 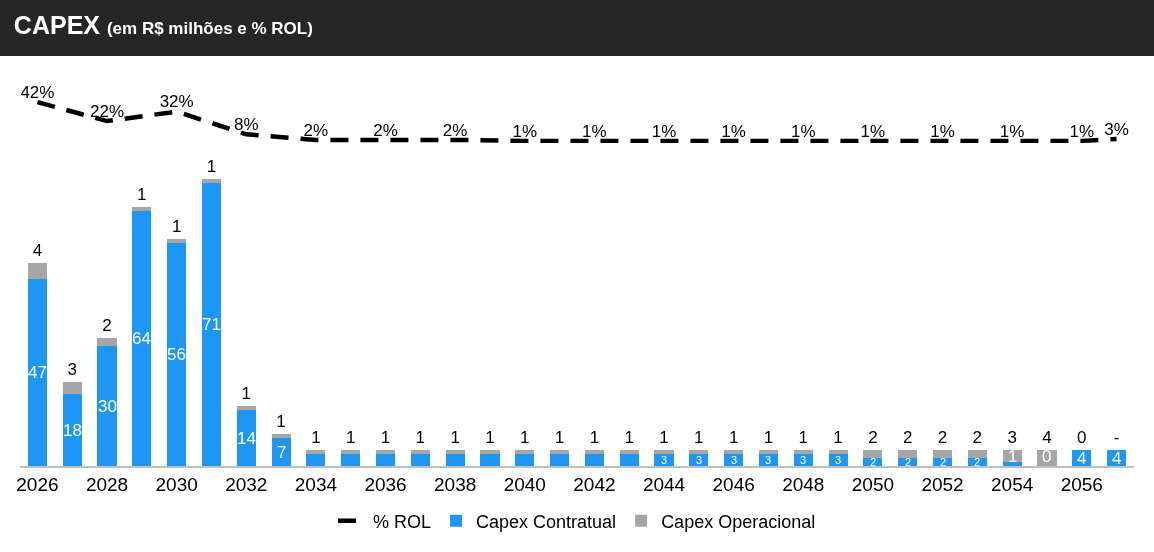 What do you see at coordinates (107, 111) in the screenshot?
I see `data-label: 22%` at bounding box center [107, 111].